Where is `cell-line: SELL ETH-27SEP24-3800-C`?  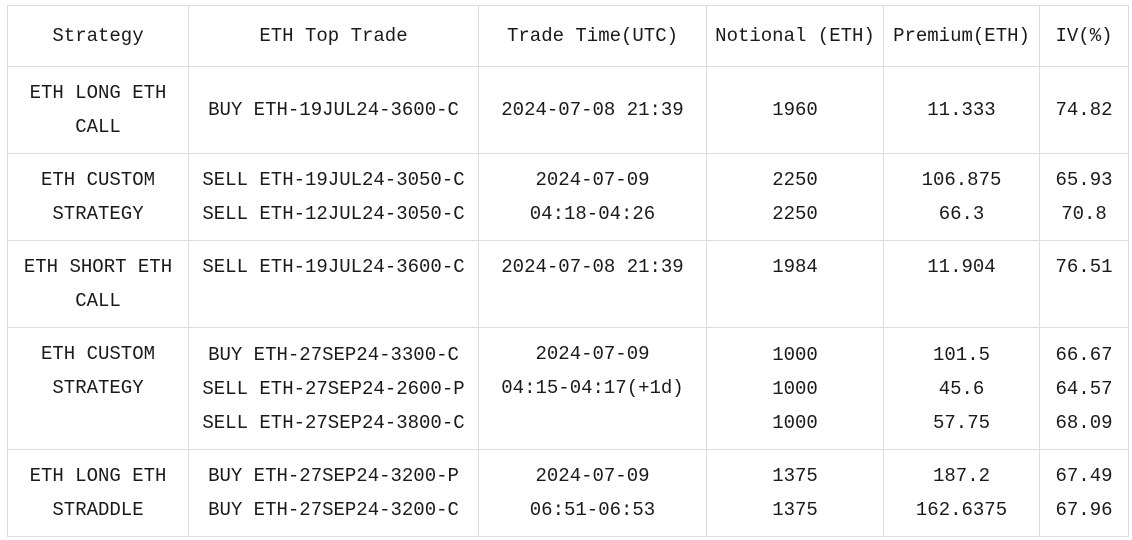
cell-line: SELL ETH-27SEP24-3800-C is located at coordinates (333, 422).